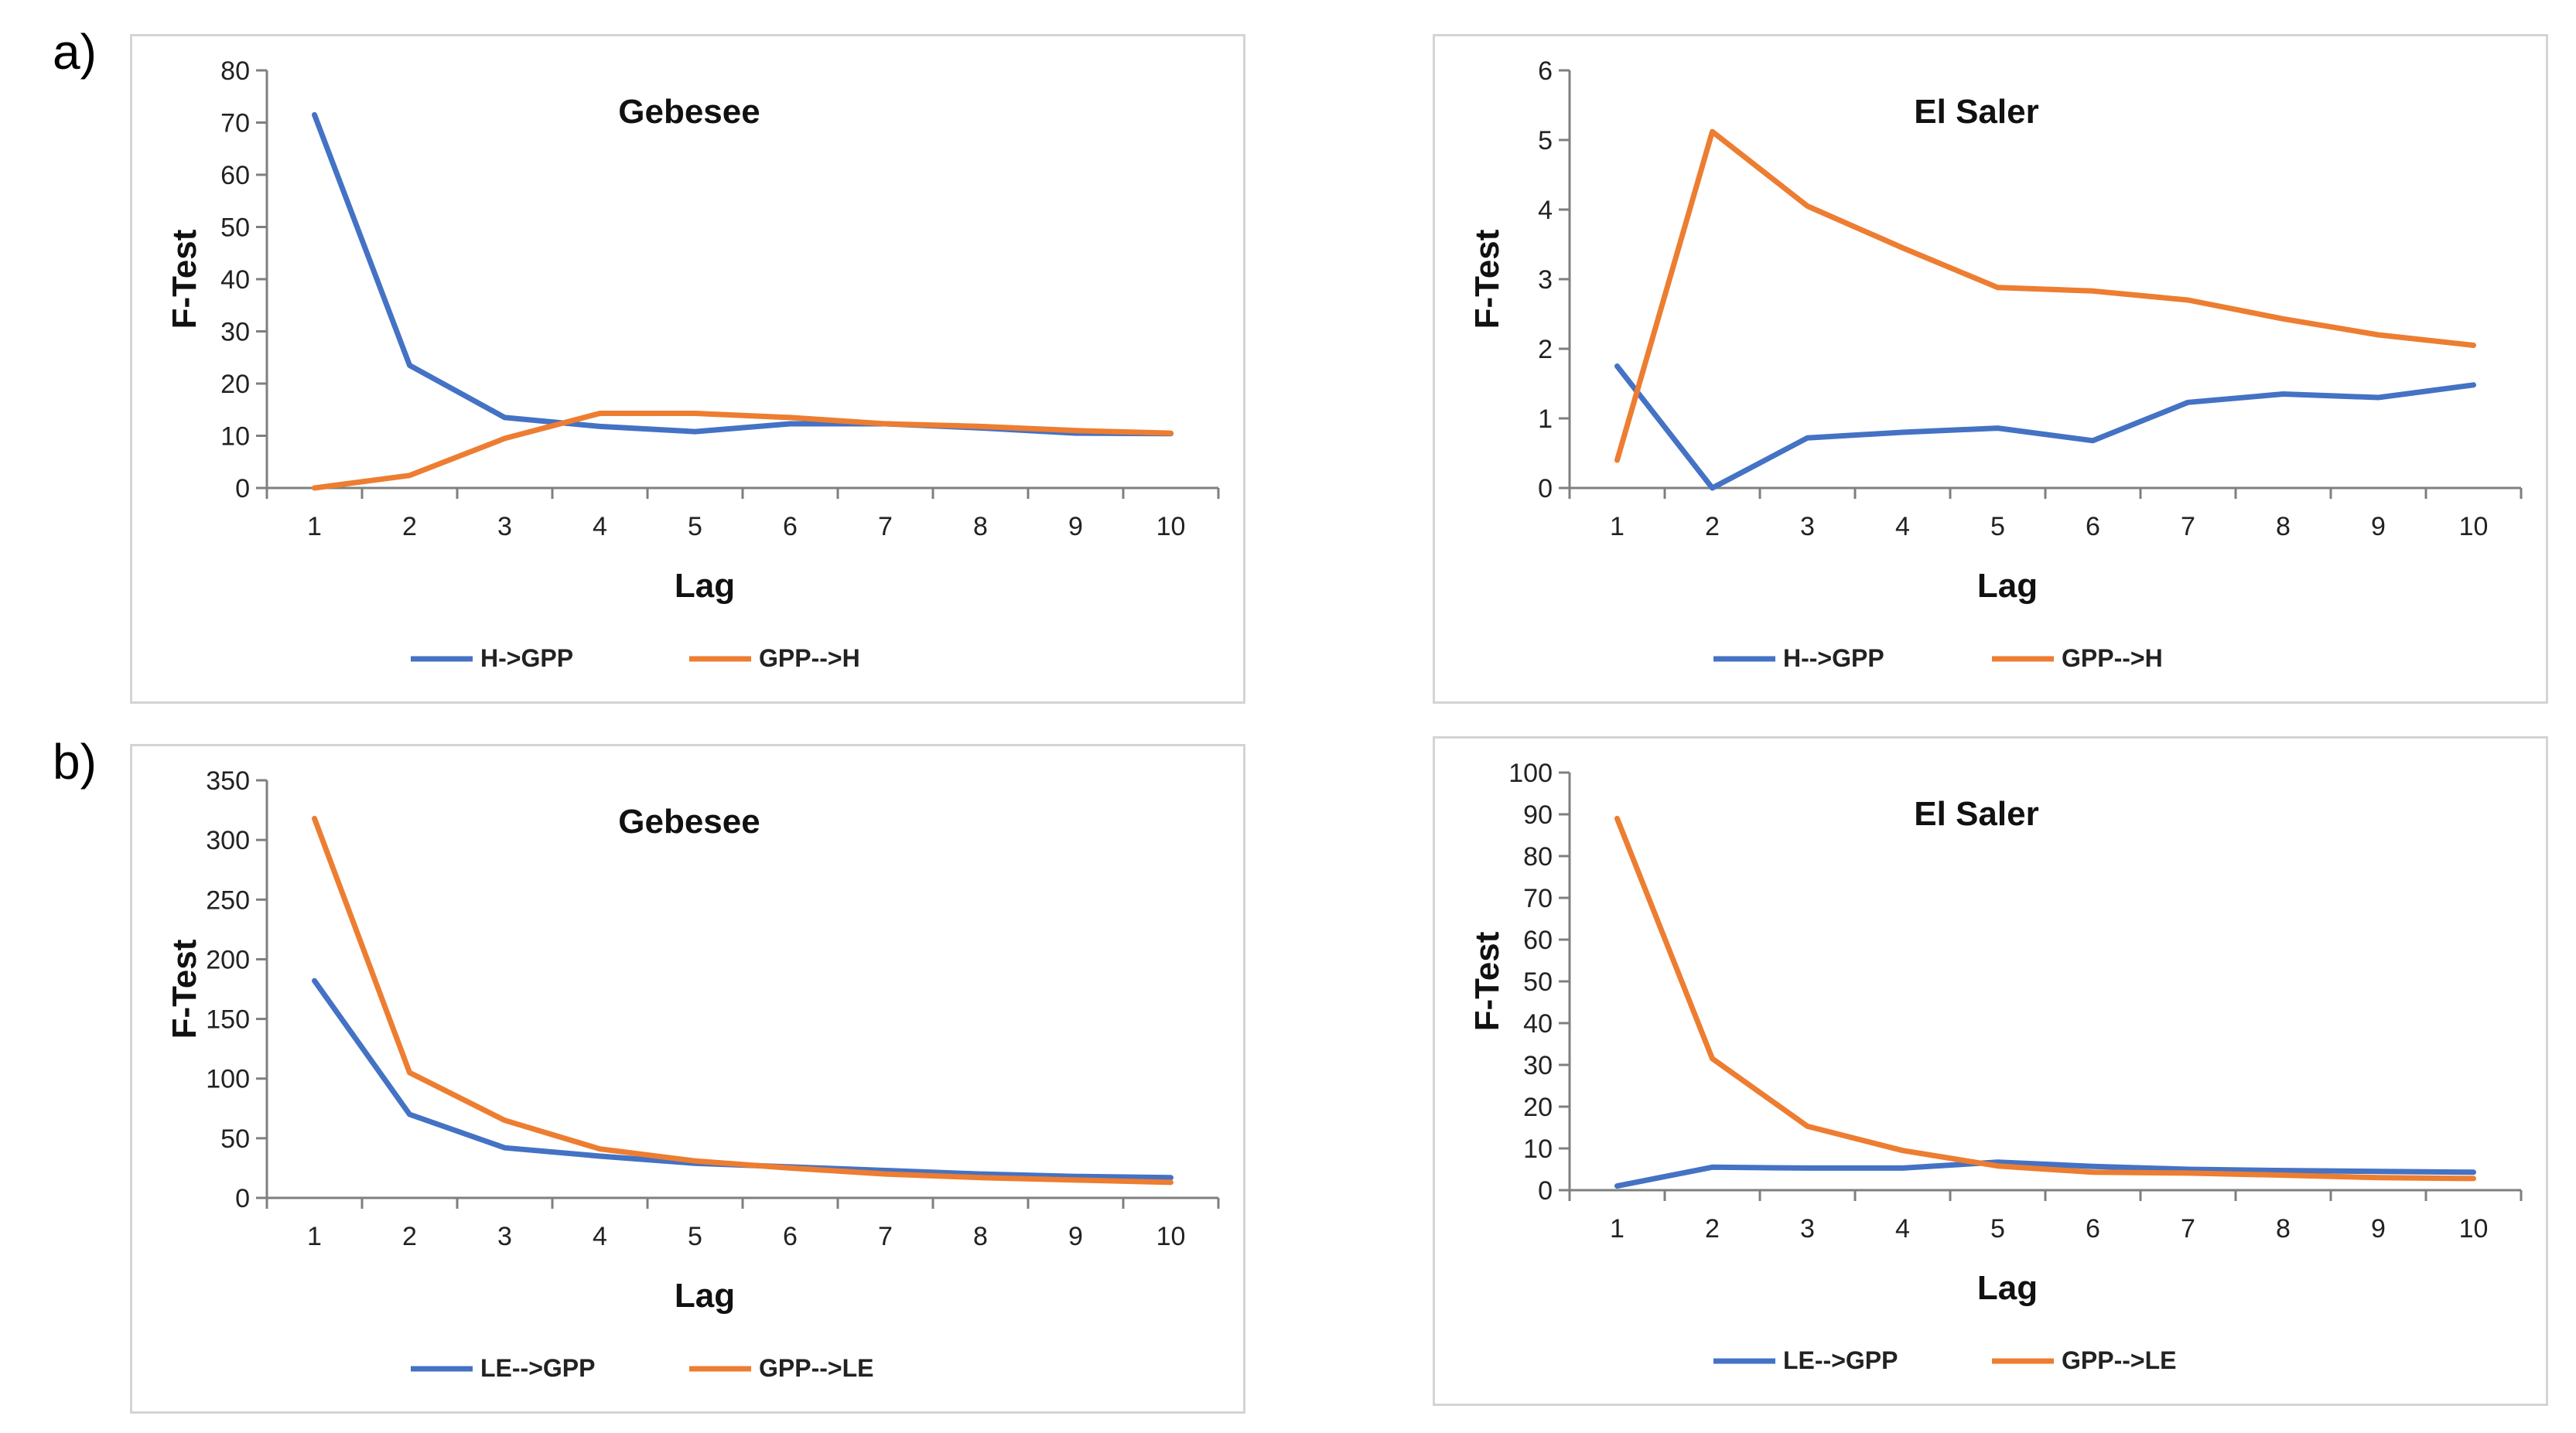 This screenshot has height=1433, width=2576. Describe the element at coordinates (1807, 1229) in the screenshot. I see `b-elsaler-x-tick-label: 3` at that location.